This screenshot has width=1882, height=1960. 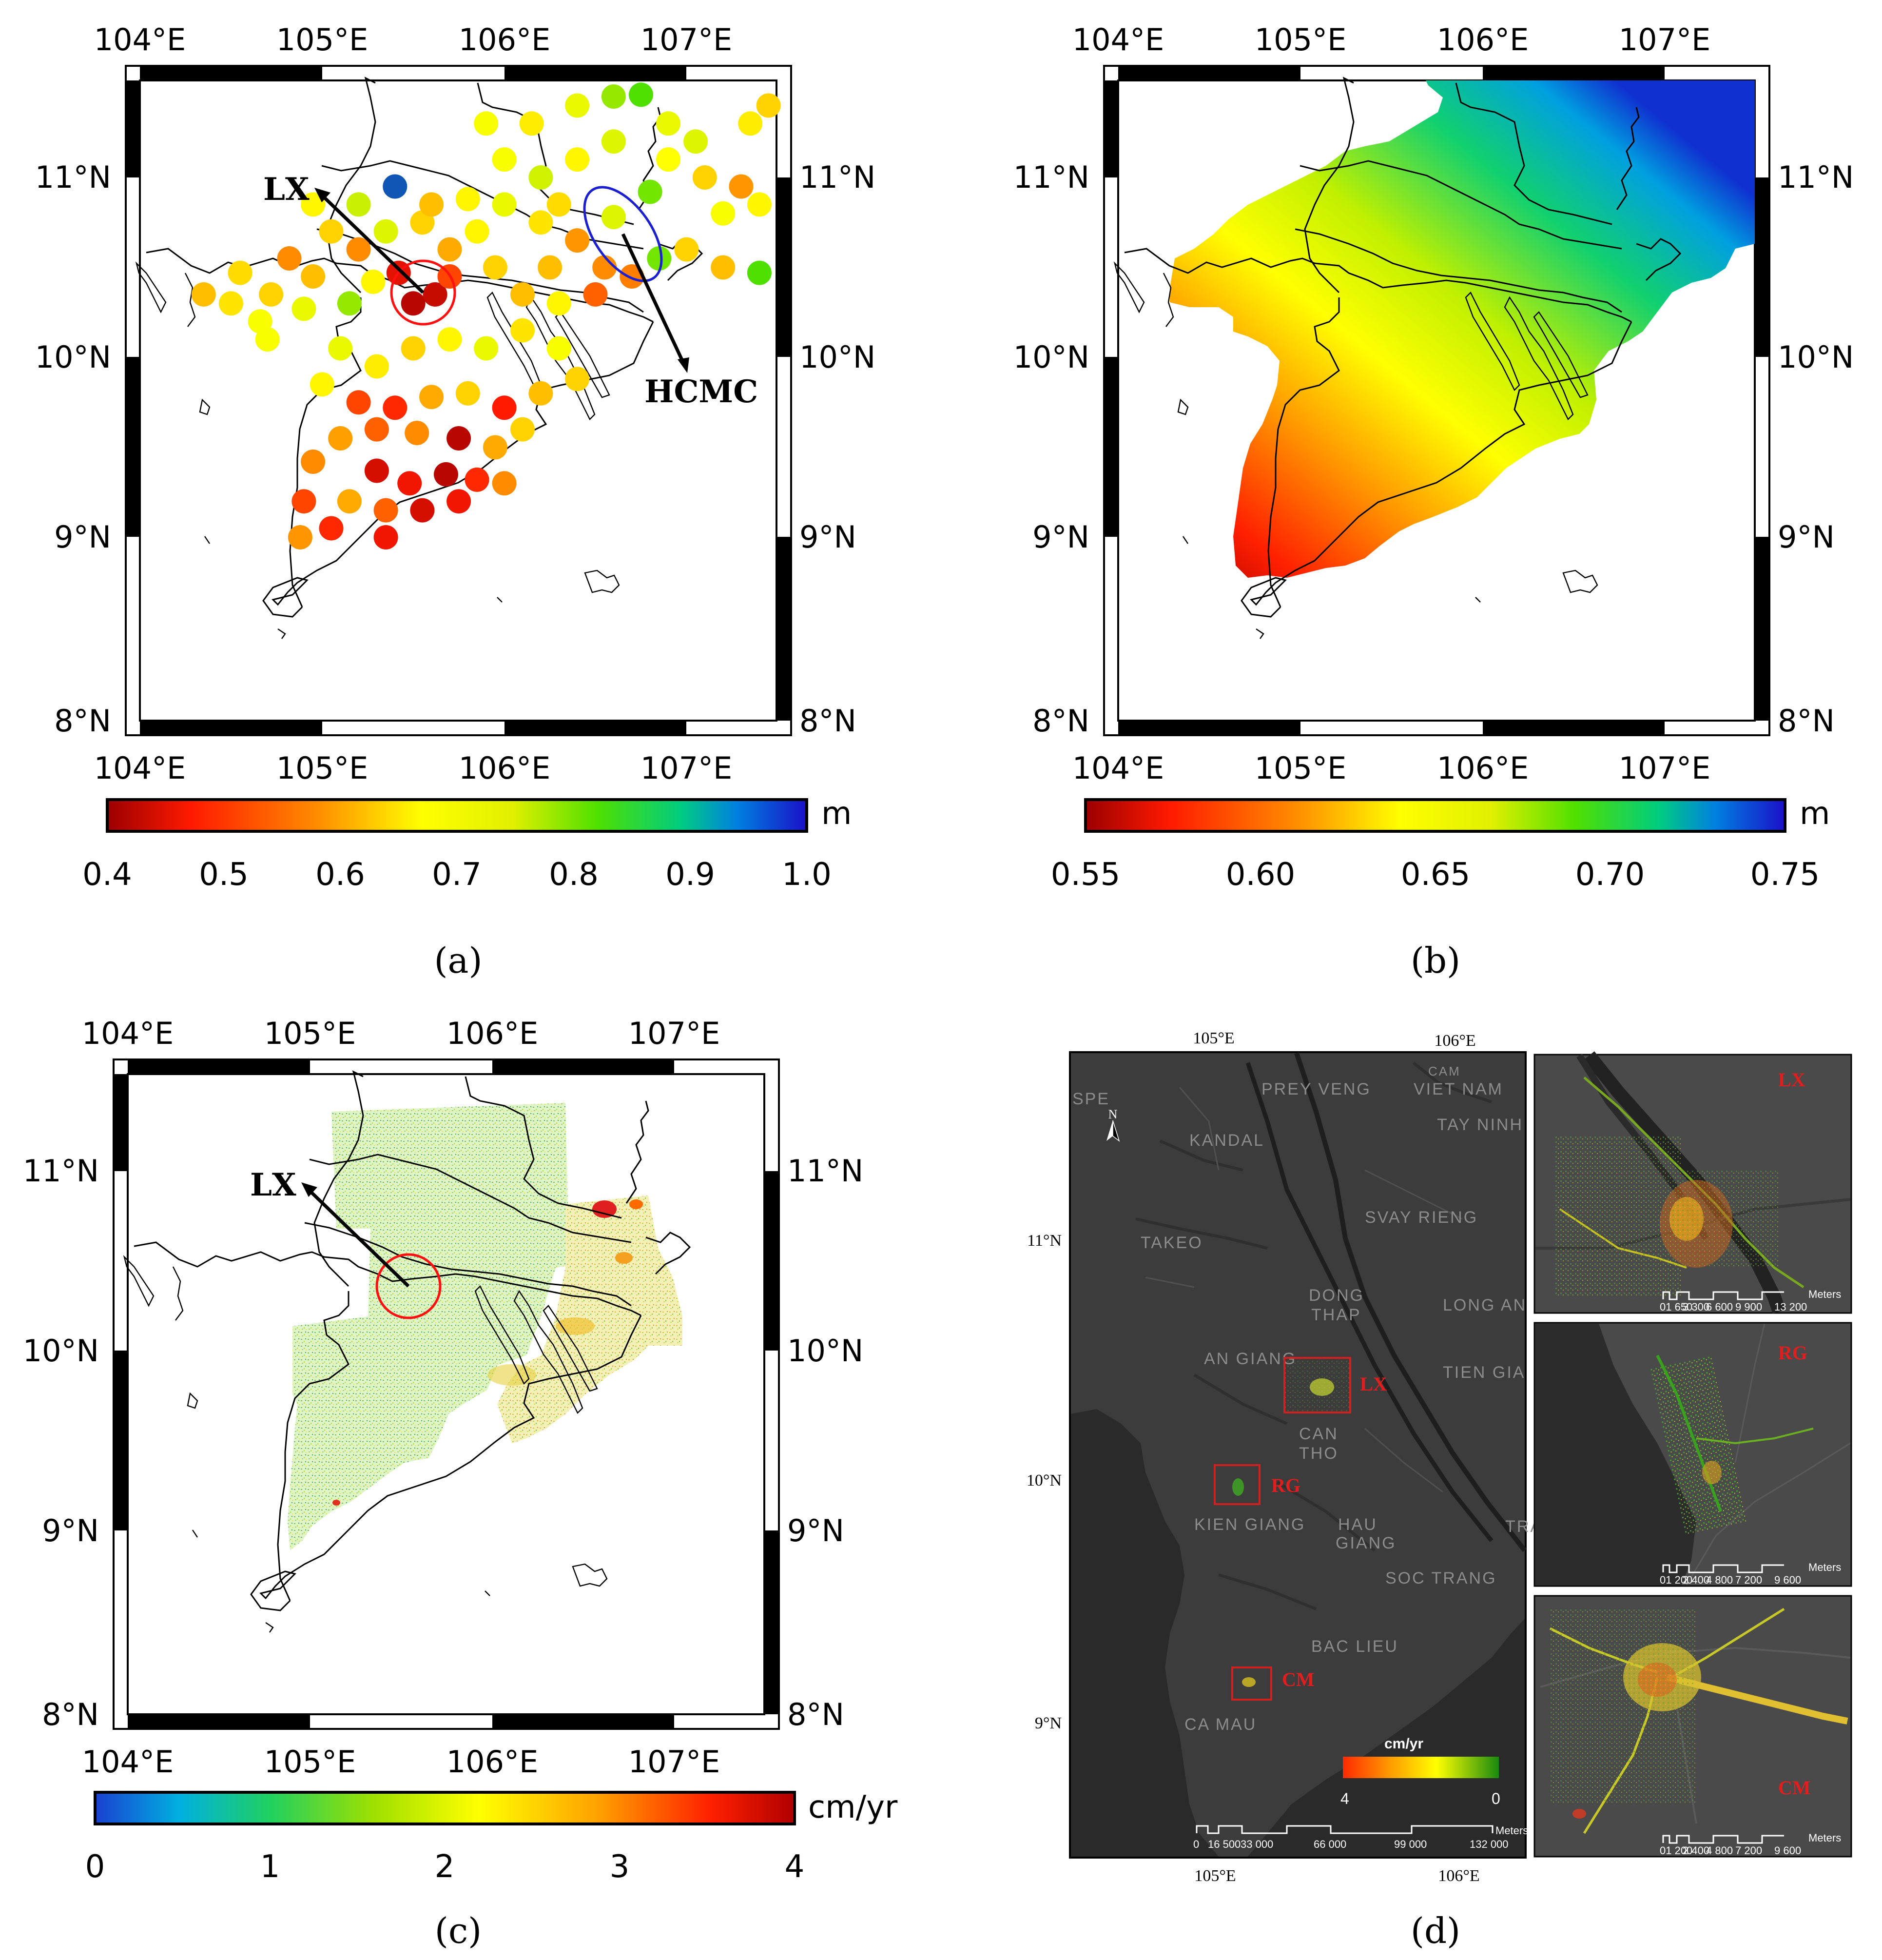 What do you see at coordinates (1436, 875) in the screenshot?
I see `colorbar-tick: 0.65` at bounding box center [1436, 875].